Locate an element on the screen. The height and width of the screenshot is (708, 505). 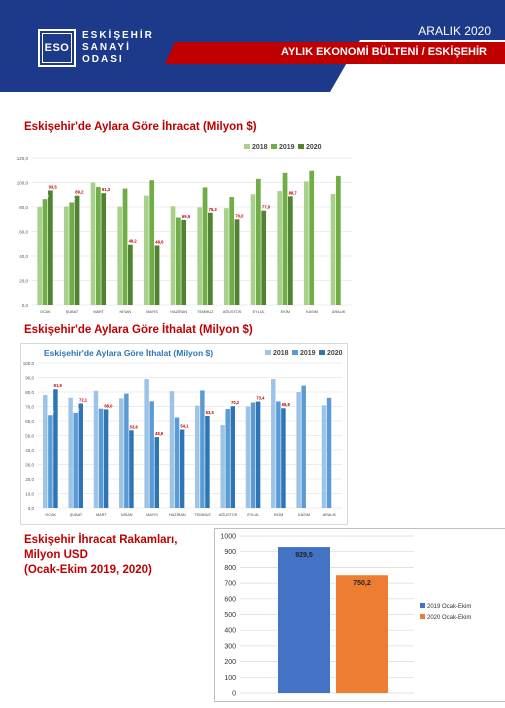
header-background is located at coordinates (252, 46).